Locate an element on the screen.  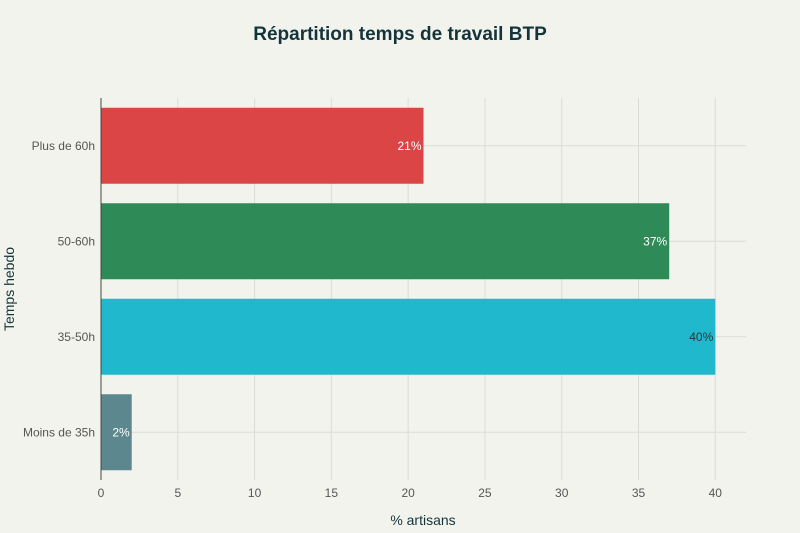
x-tick-label: 25 is located at coordinates (485, 493).